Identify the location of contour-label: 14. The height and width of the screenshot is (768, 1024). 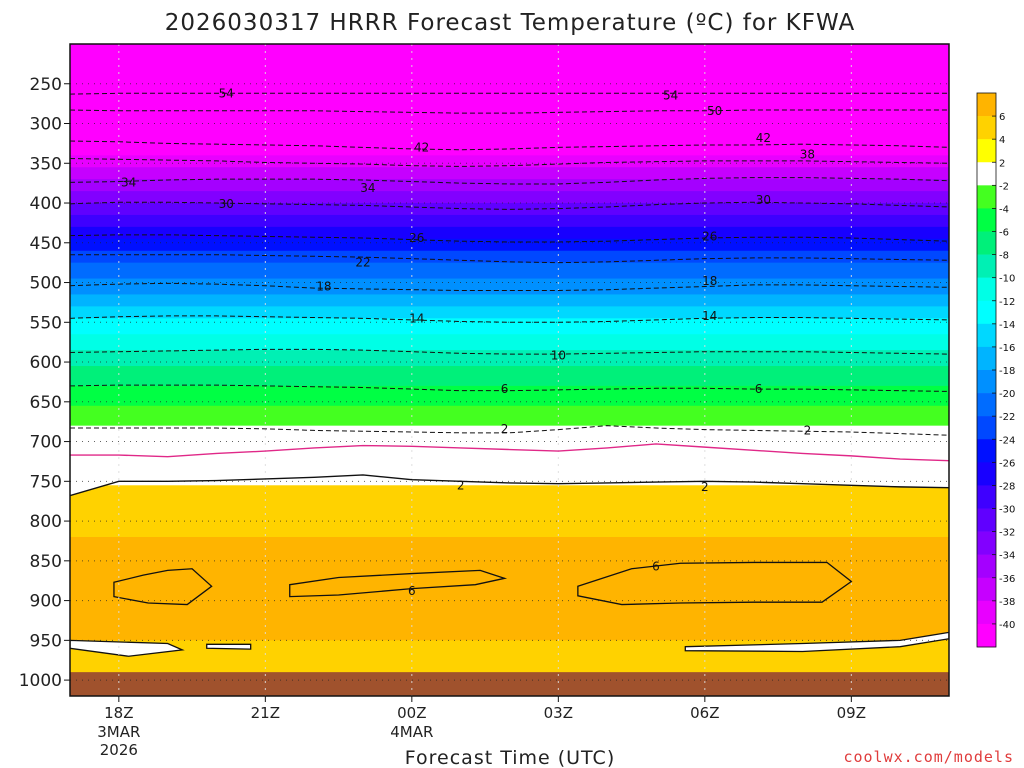
(709, 316).